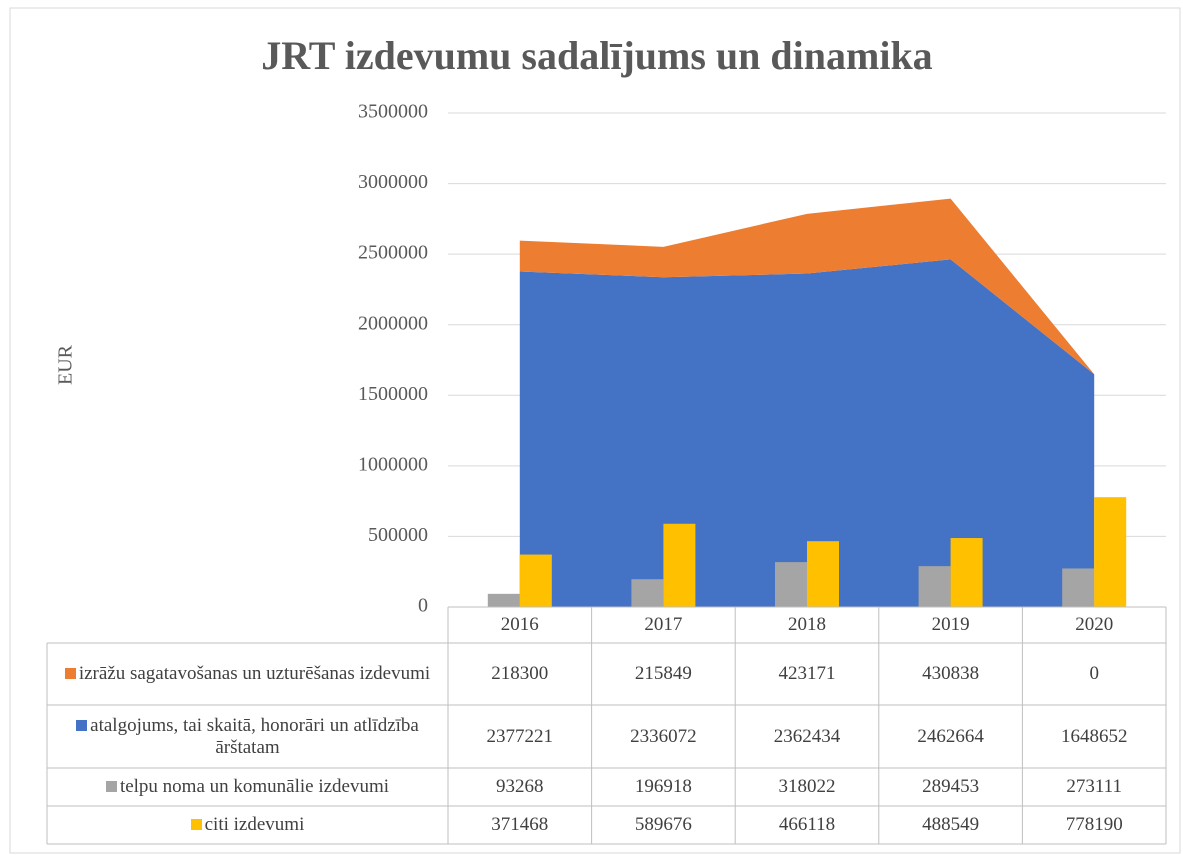 This screenshot has height=855, width=1183. What do you see at coordinates (663, 787) in the screenshot?
I see `table-value: 196918` at bounding box center [663, 787].